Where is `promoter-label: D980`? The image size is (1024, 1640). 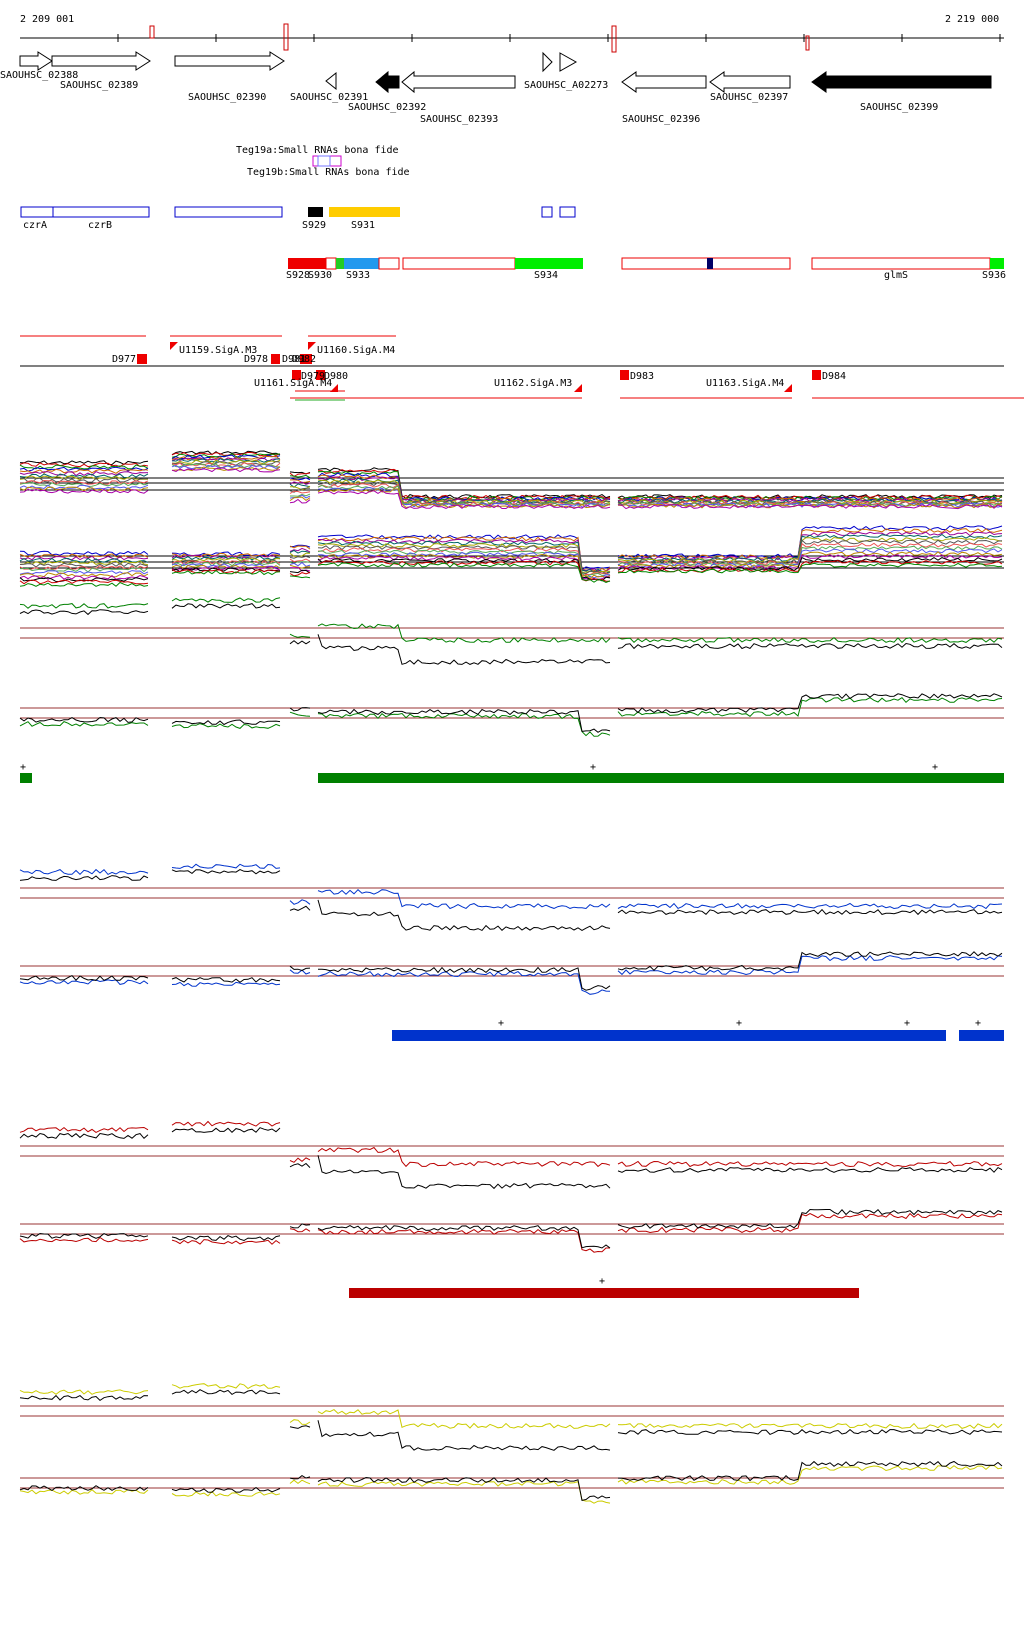
promoter-label: D980 is located at coordinates (336, 376).